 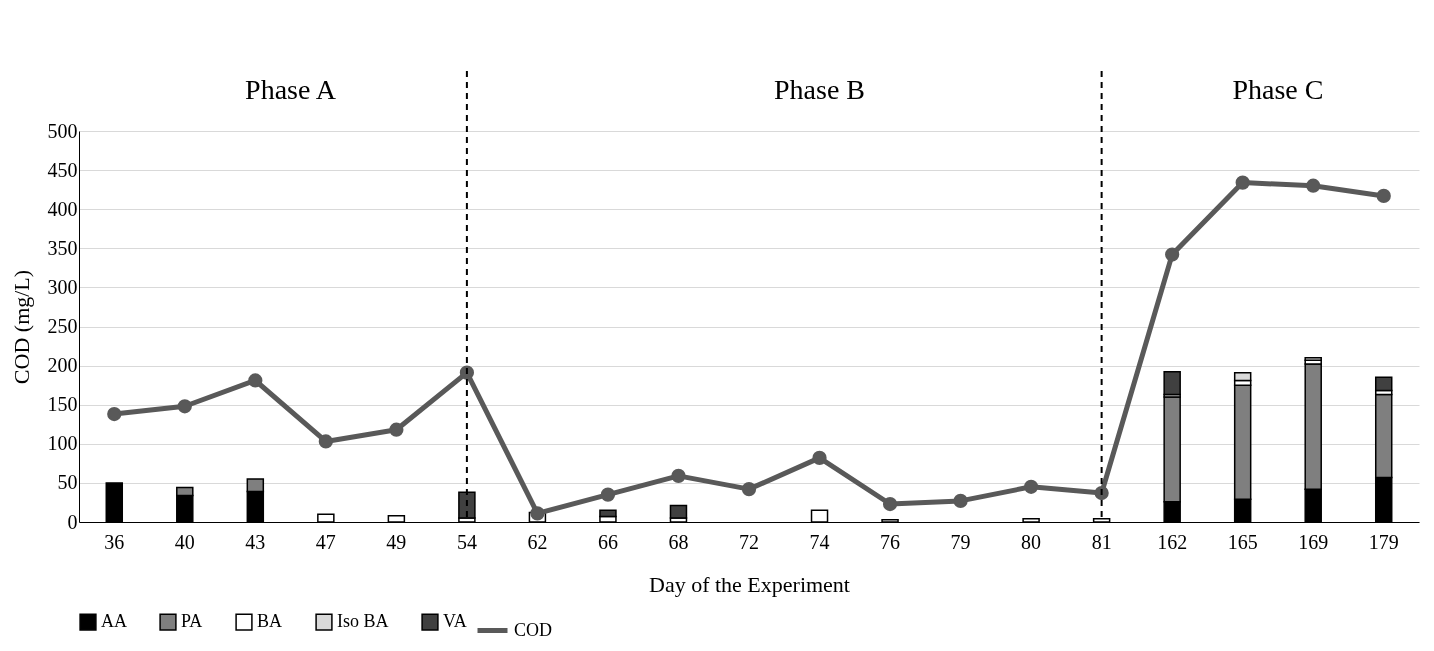 What do you see at coordinates (960, 541) in the screenshot?
I see `x-tick-label: 79` at bounding box center [960, 541].